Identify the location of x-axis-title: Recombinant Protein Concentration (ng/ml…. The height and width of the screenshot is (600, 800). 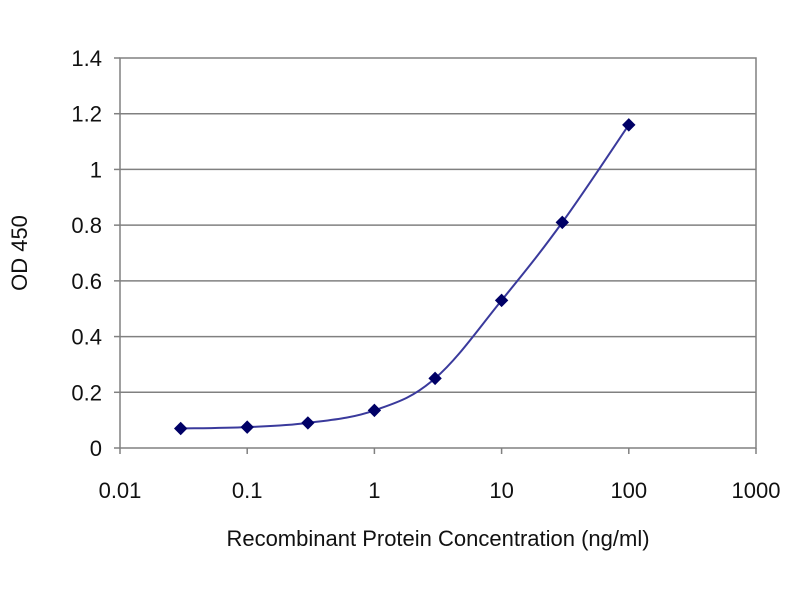
(437, 538).